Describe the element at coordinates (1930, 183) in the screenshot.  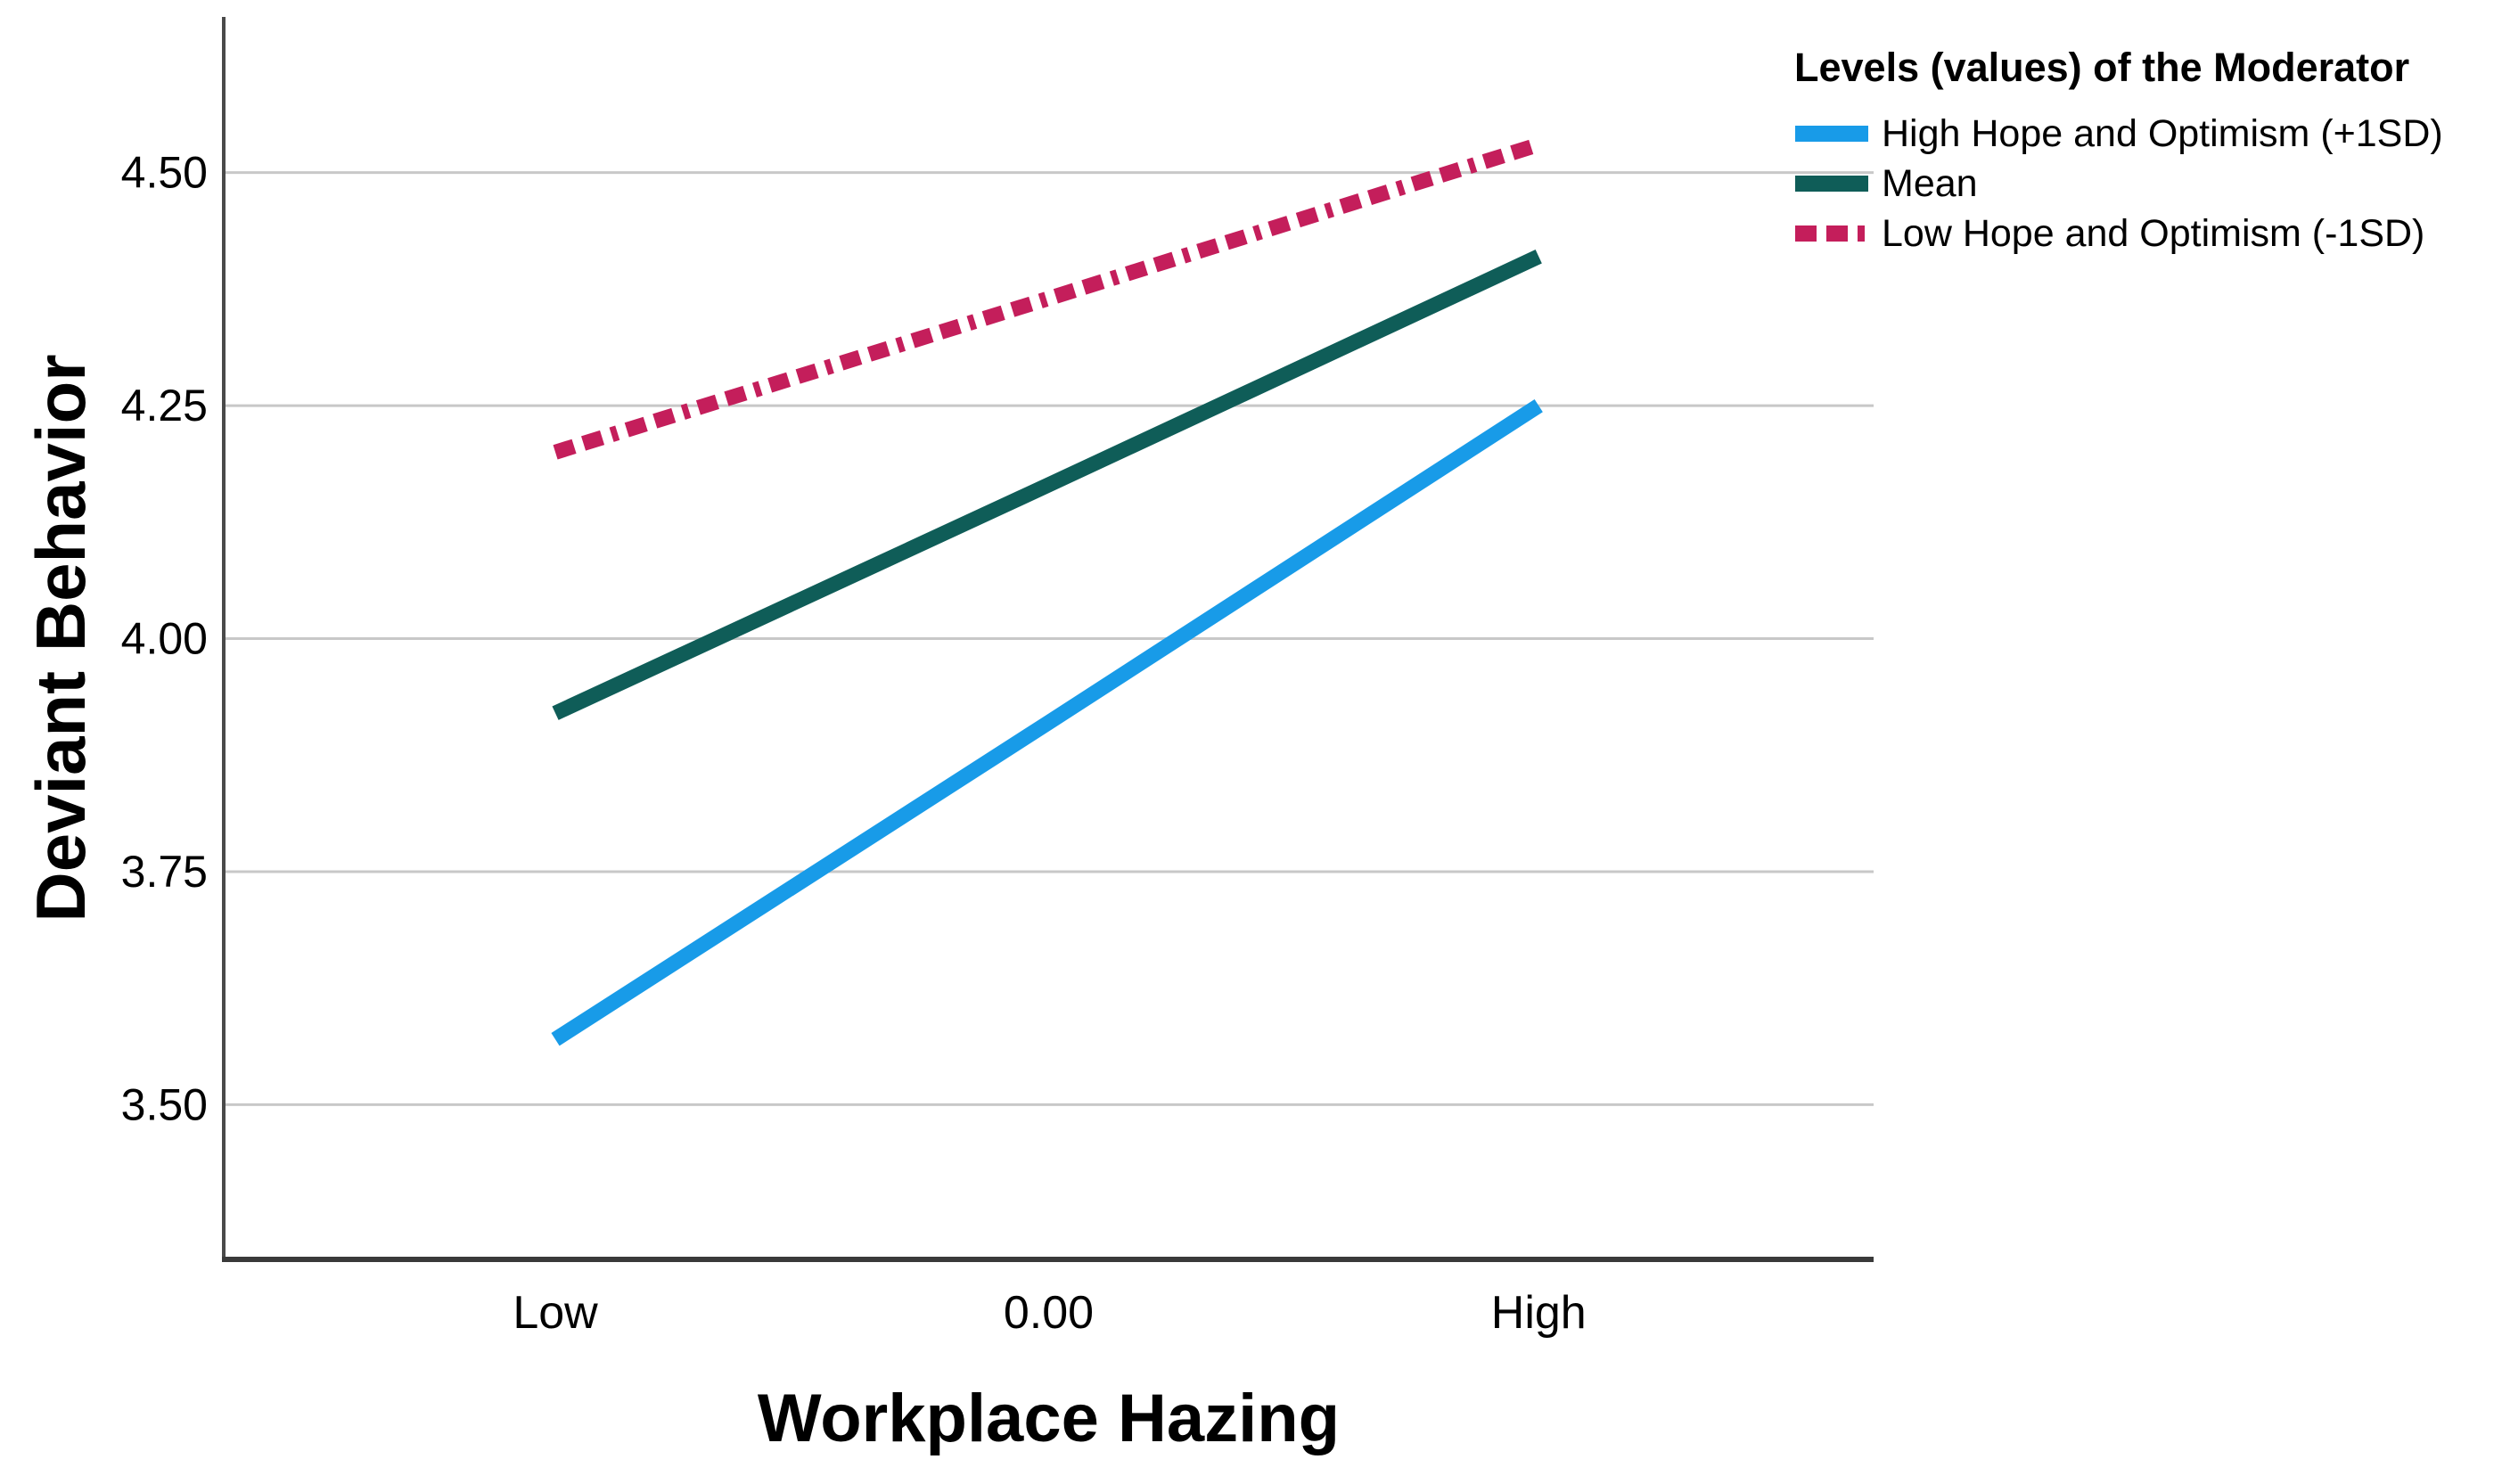
I see `legend-label: Mean` at that location.